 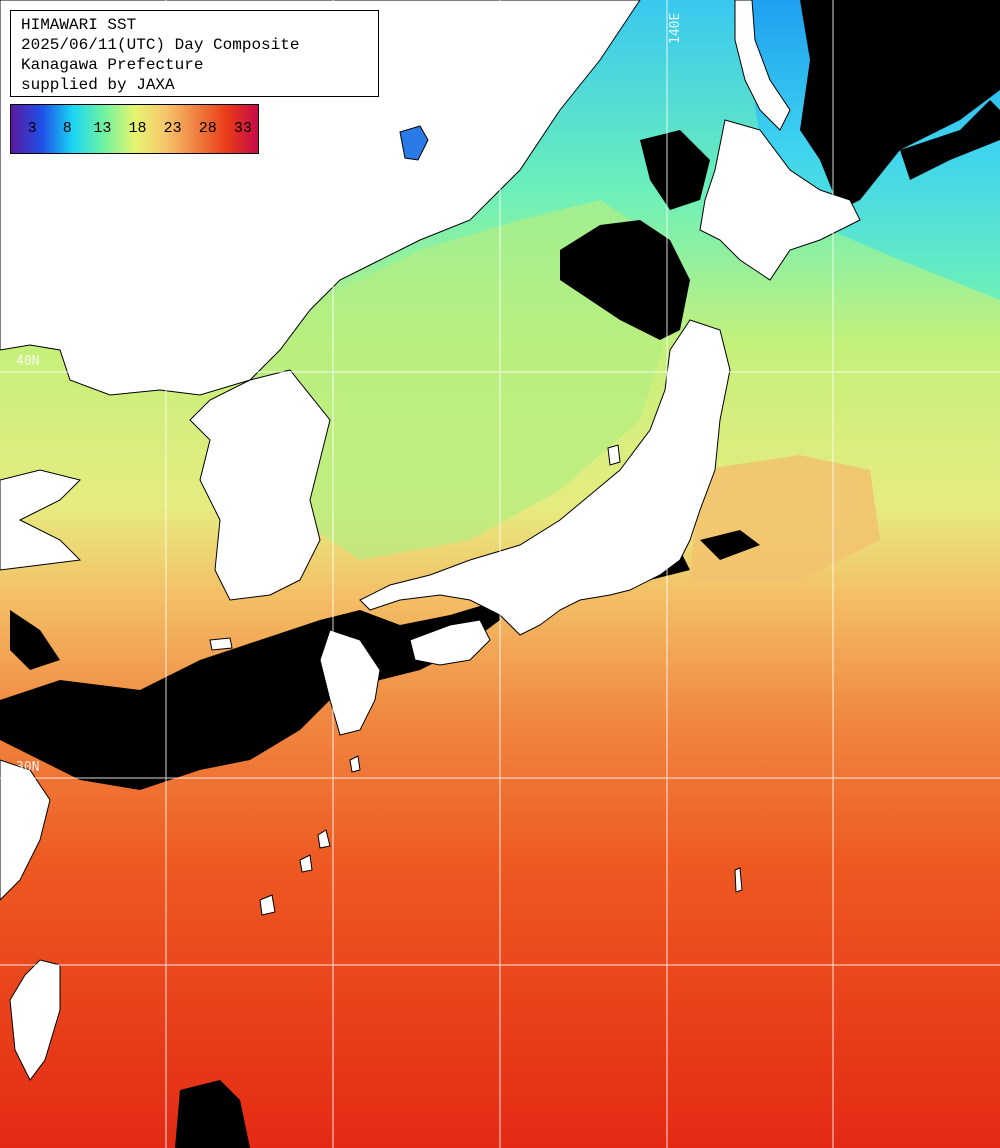 I want to click on sst-colorbar: 3 8 13 18 23 28 33, so click(x=134, y=129).